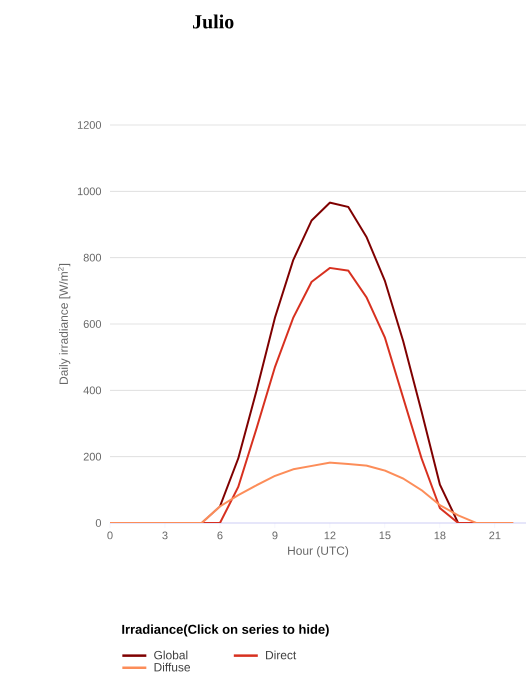 This screenshot has width=526, height=691. Describe the element at coordinates (385, 536) in the screenshot. I see `x-tick-label: 15` at that location.